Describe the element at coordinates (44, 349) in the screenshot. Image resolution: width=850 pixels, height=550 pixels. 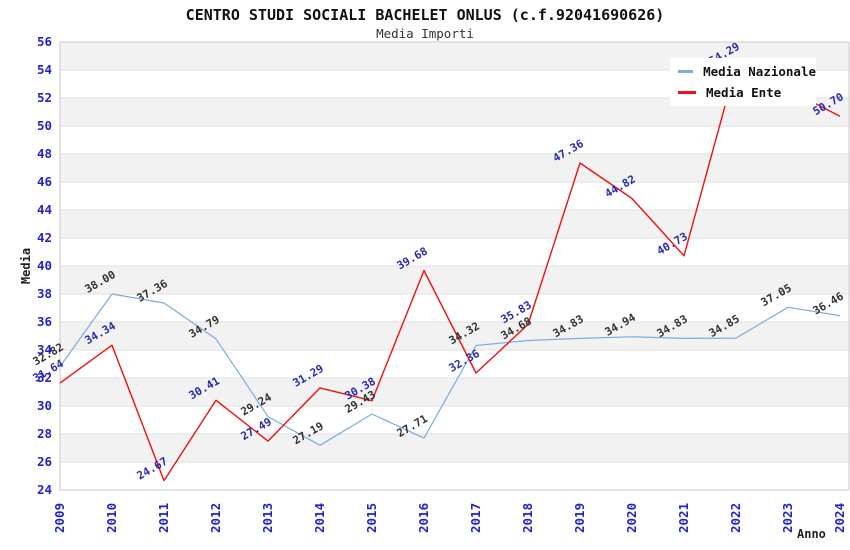
I see `y-tick-label: 34` at that location.